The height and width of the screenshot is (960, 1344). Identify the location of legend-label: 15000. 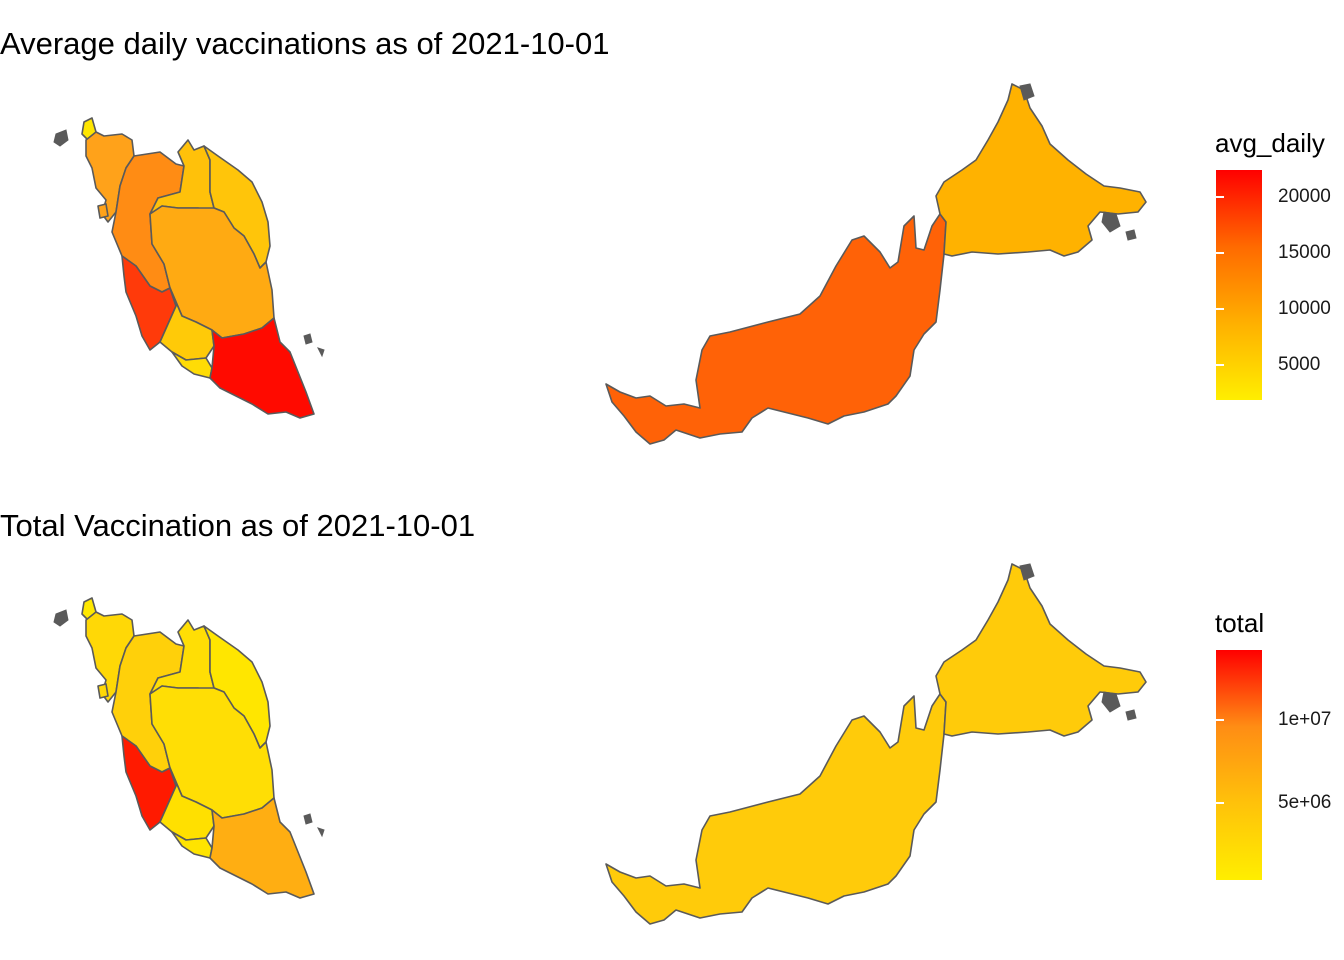
(1304, 252).